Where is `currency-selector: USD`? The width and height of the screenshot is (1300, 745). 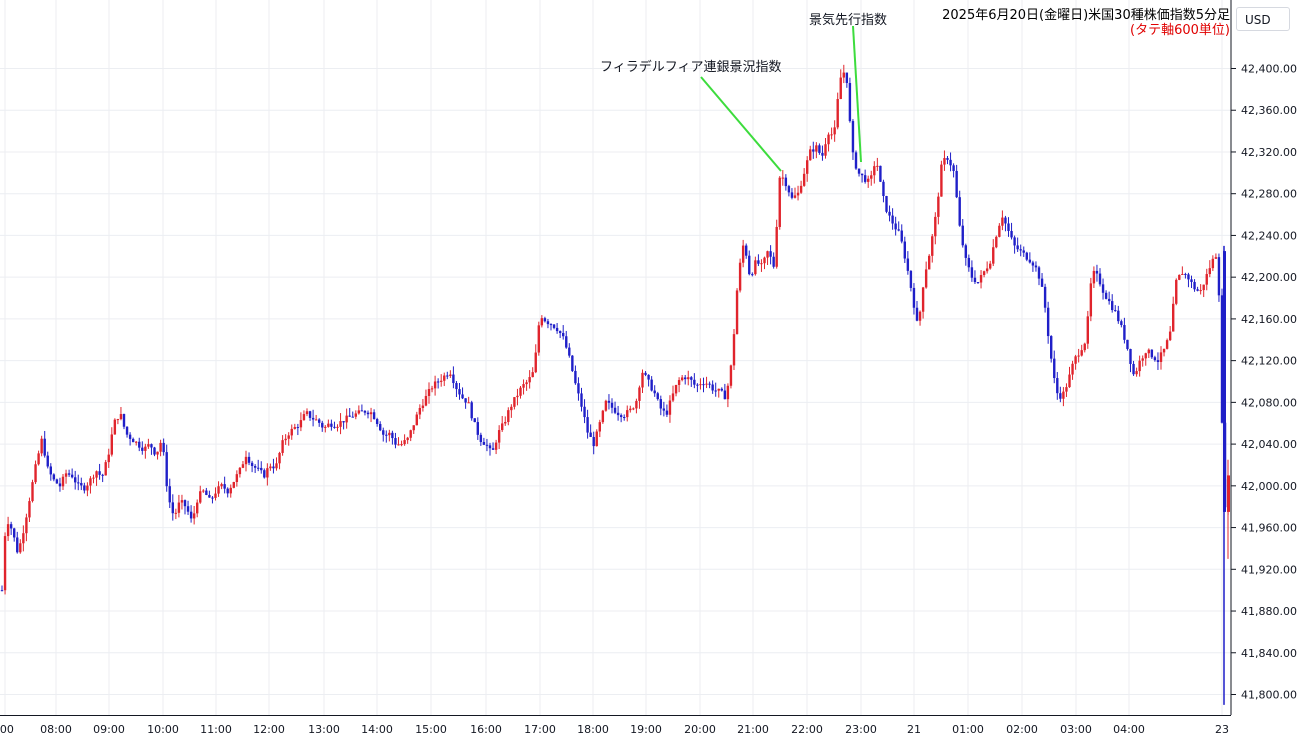
currency-selector: USD is located at coordinates (1263, 19).